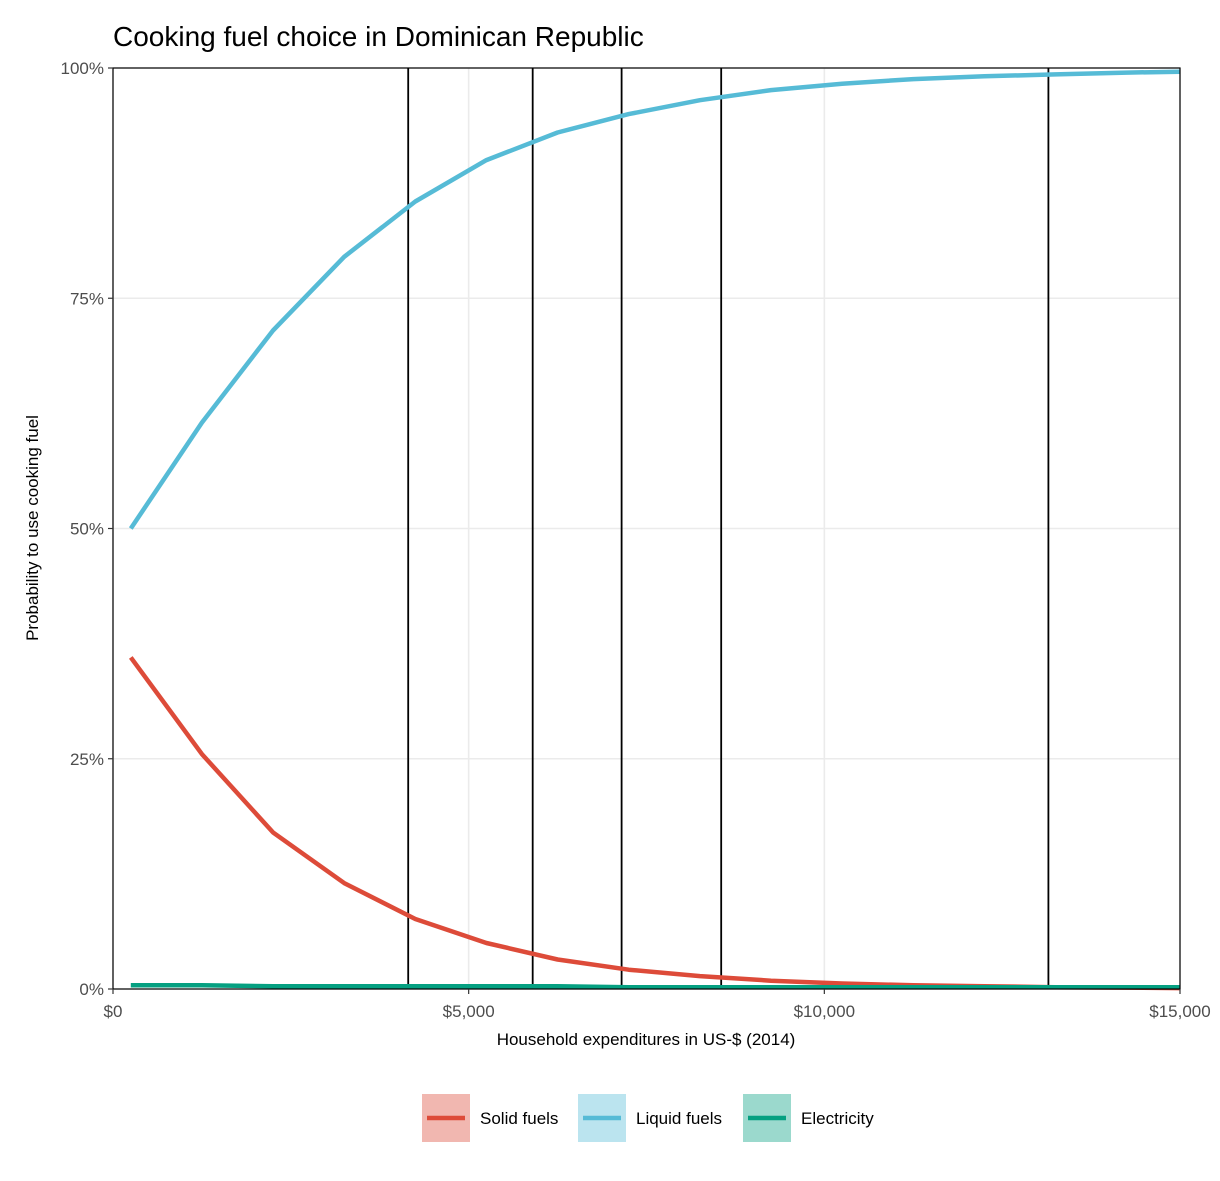 This screenshot has width=1220, height=1181. Describe the element at coordinates (1179, 1011) in the screenshot. I see `x-tick-label-3: $15,000` at that location.